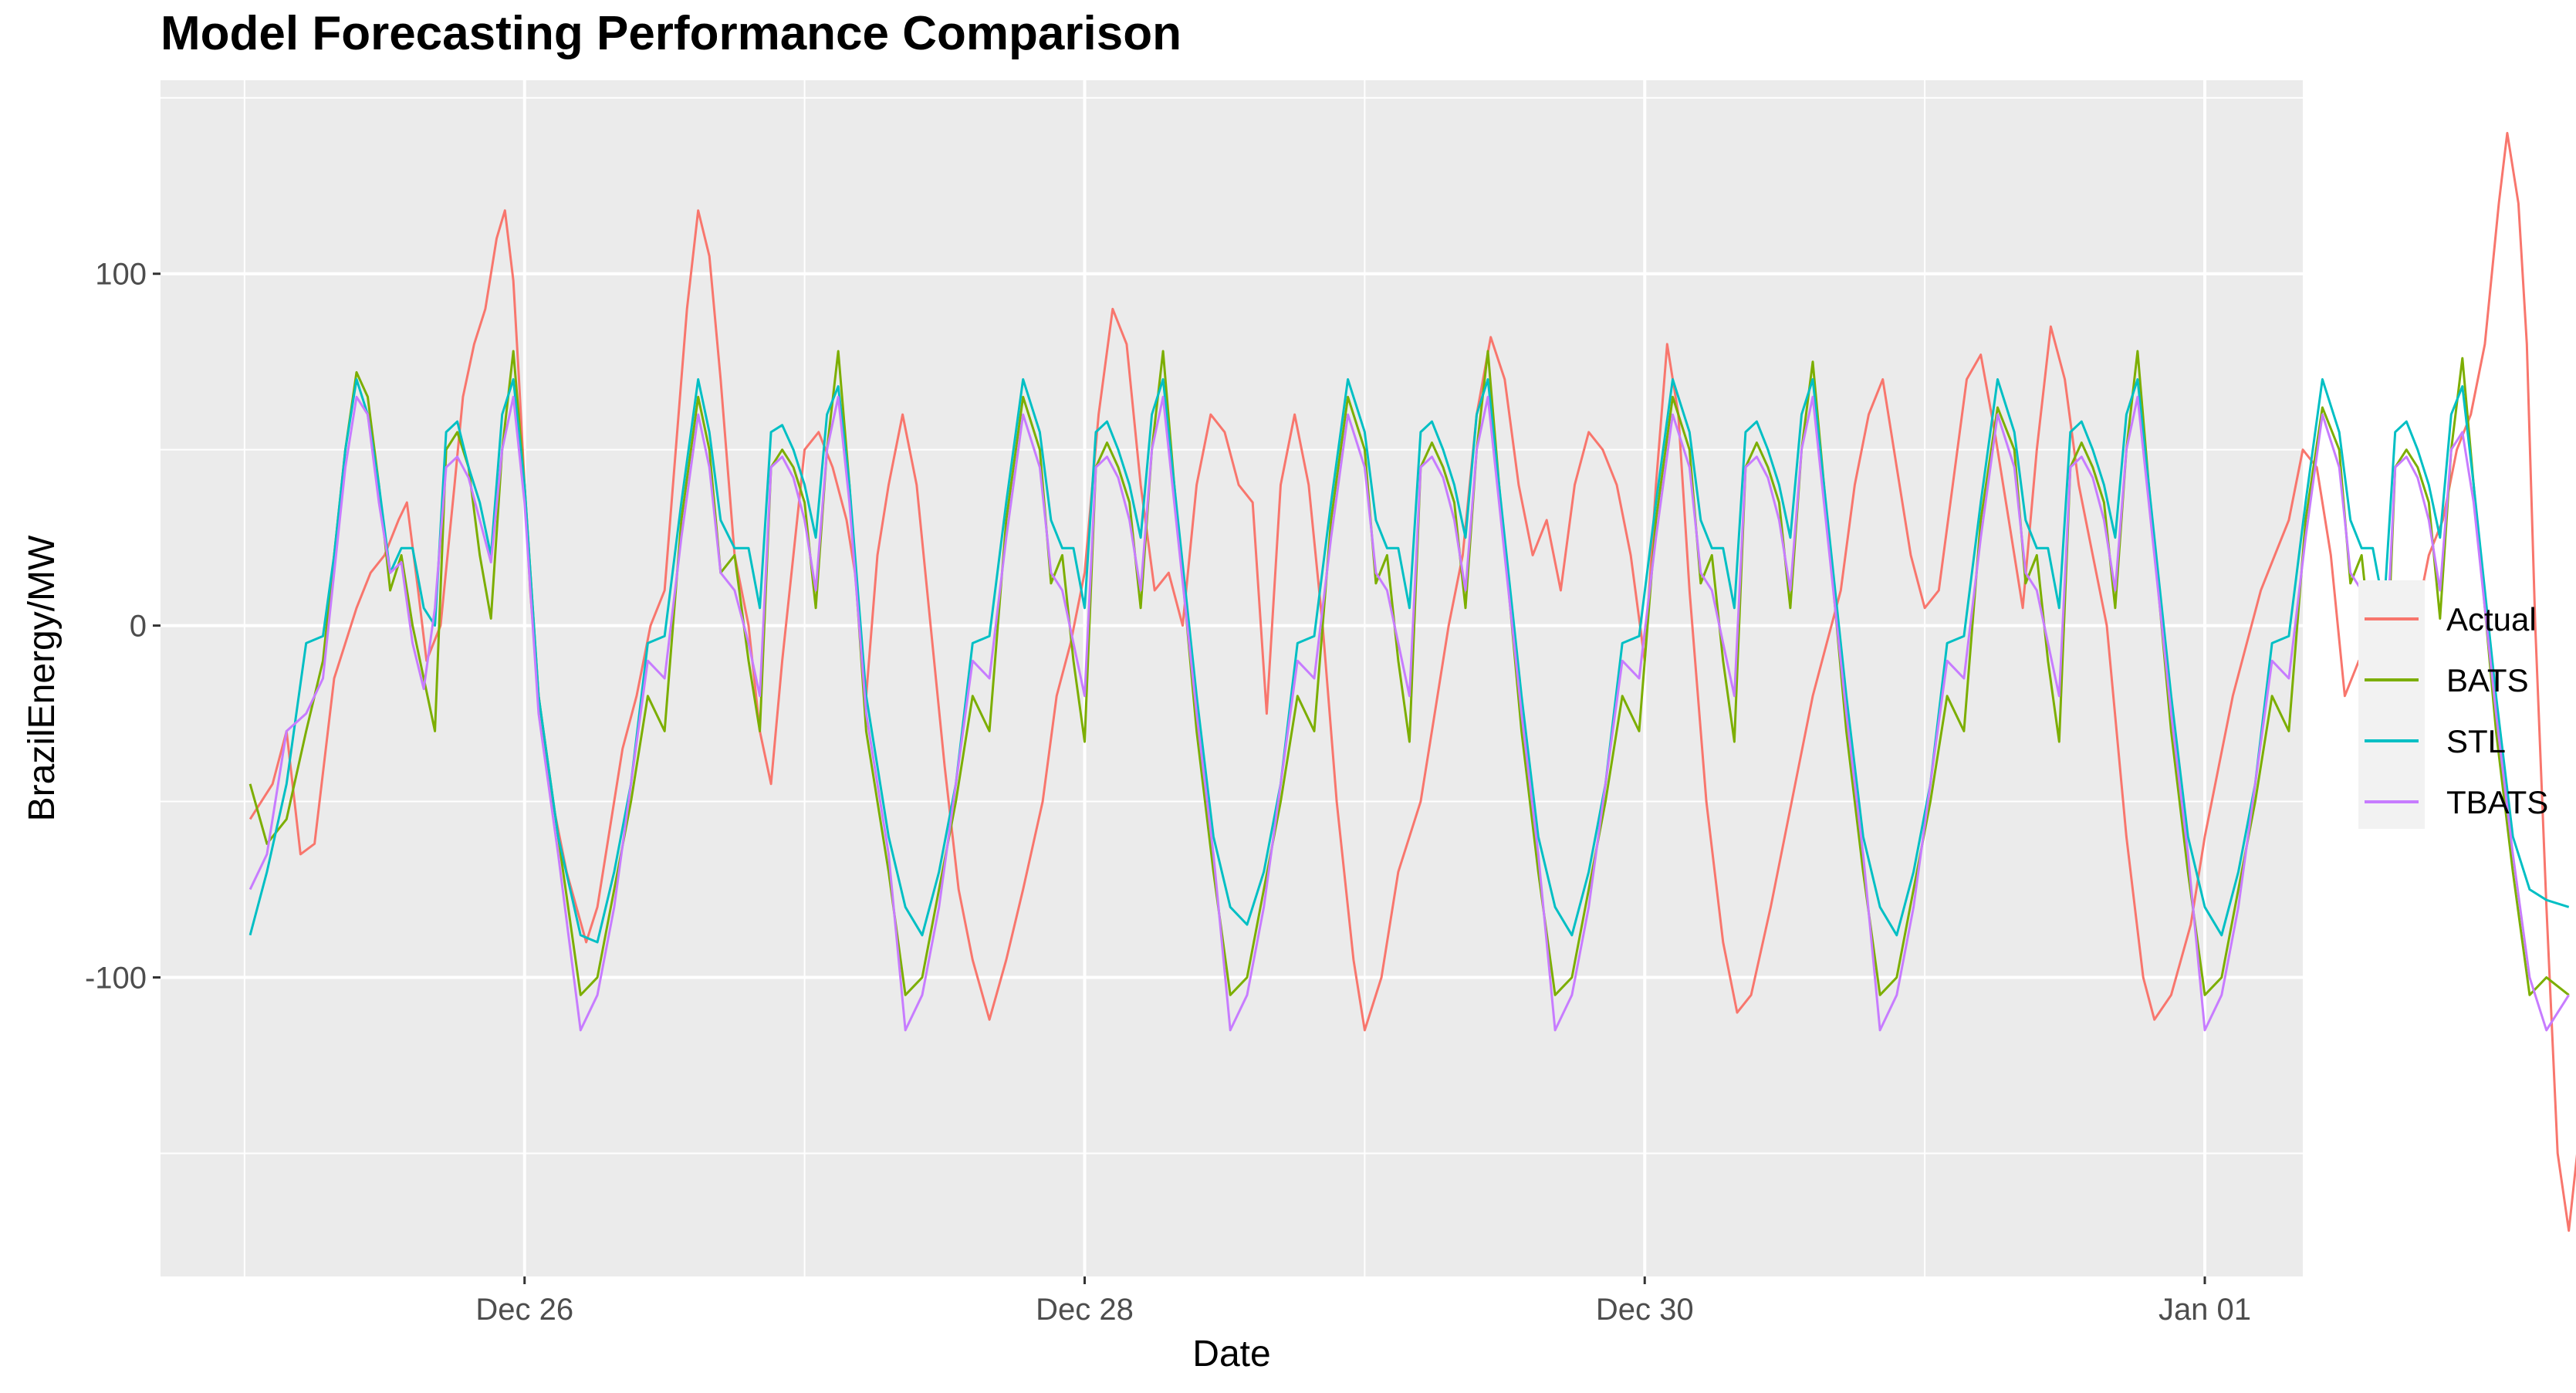 This screenshot has height=1393, width=2576. Describe the element at coordinates (2453, 704) in the screenshot. I see `legend: Actual BATS STL TBATS` at that location.